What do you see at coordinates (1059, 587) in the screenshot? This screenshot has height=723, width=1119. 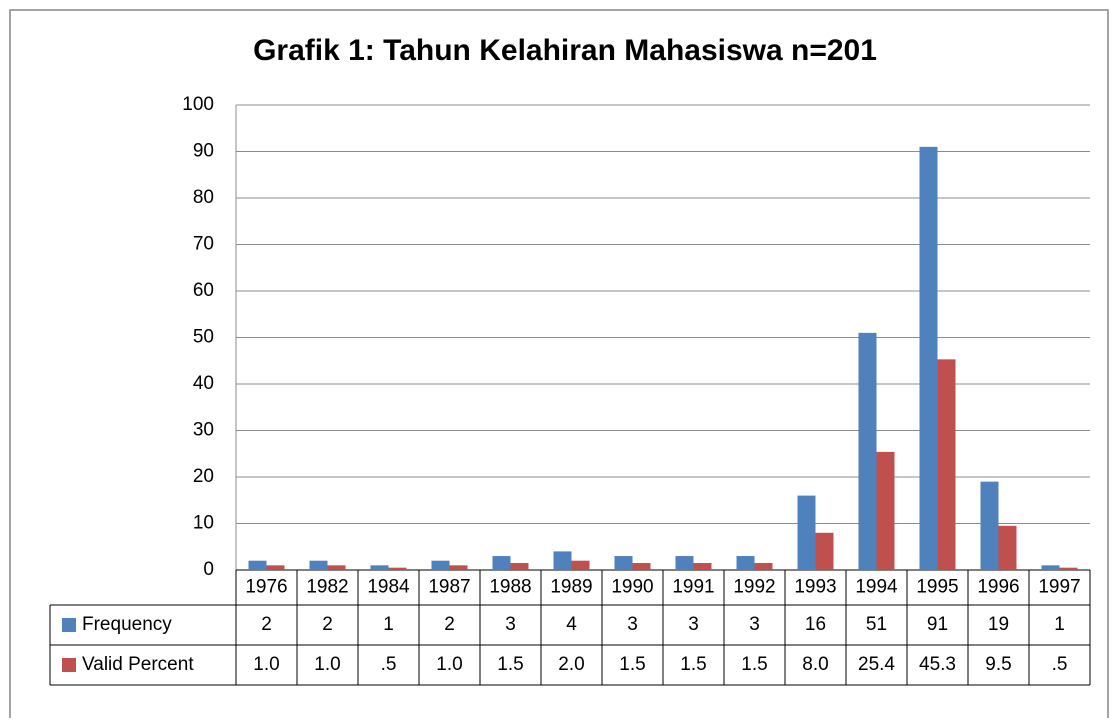 I see `x-tick-label: 1997` at bounding box center [1059, 587].